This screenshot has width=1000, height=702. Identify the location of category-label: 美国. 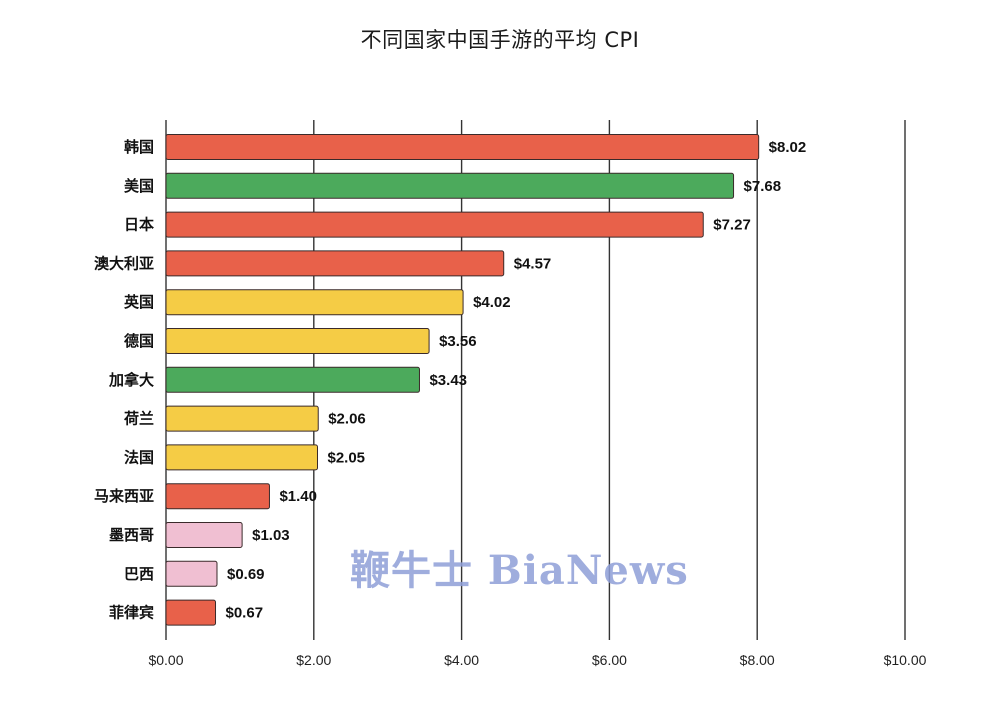
(139, 186).